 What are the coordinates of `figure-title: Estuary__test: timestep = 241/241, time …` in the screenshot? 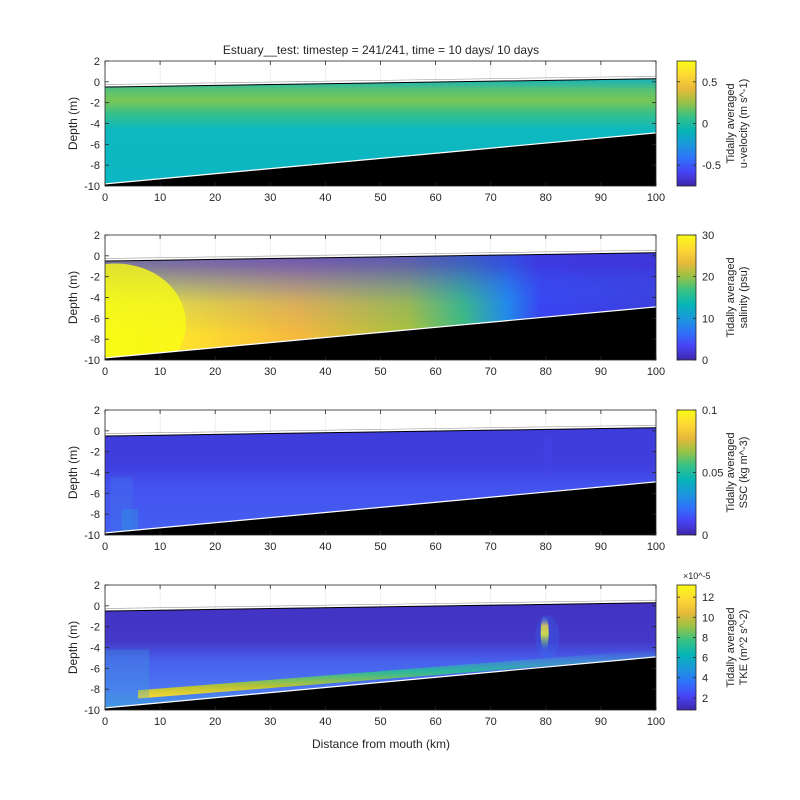 It's located at (381, 50).